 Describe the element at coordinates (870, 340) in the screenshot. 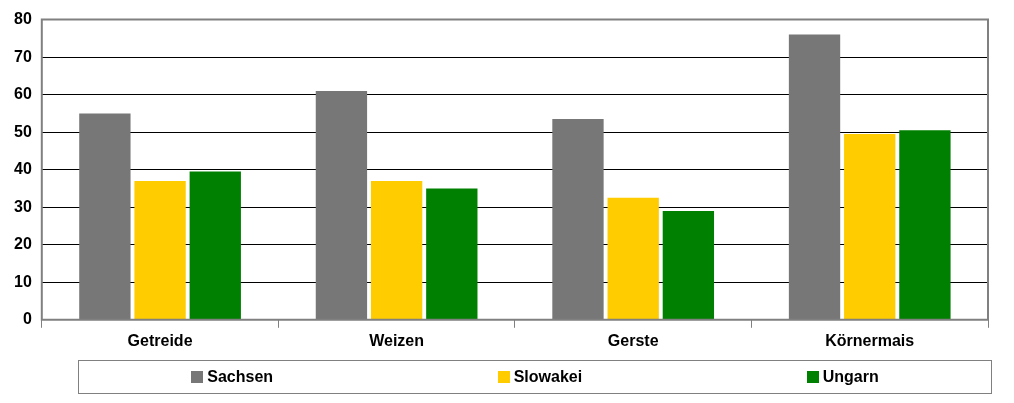

I see `x-tick-label: Körnermais` at that location.